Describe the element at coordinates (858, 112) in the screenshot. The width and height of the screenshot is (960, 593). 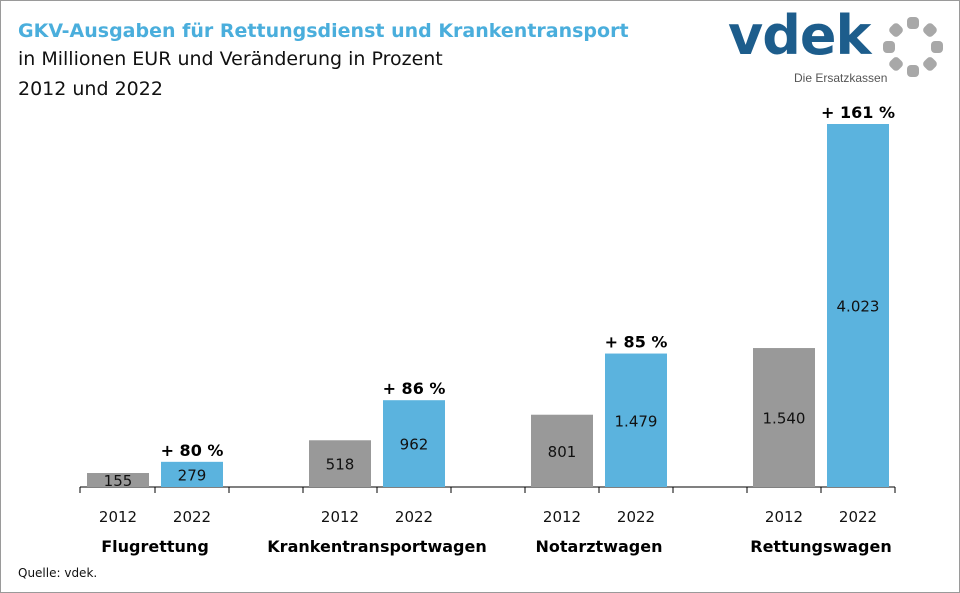
I see `change-label: + 161 %` at that location.